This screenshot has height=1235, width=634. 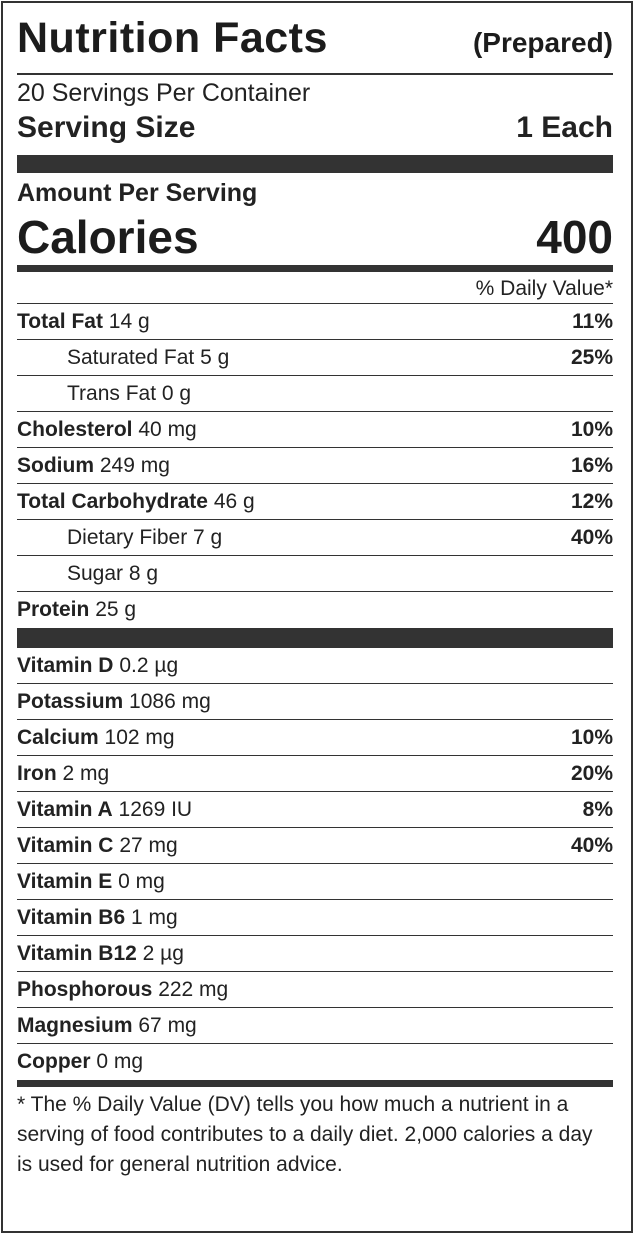 What do you see at coordinates (315, 846) in the screenshot?
I see `nutrient-row: Vitamin C 27 mg 40%` at bounding box center [315, 846].